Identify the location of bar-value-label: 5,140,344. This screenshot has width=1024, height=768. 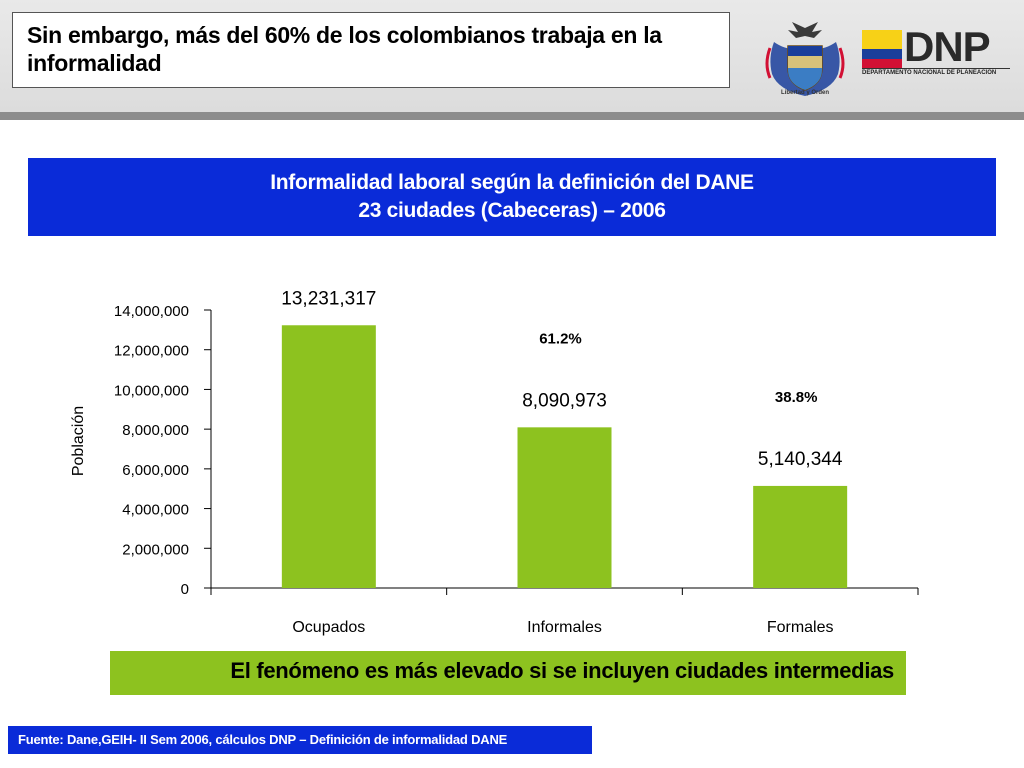
(800, 459).